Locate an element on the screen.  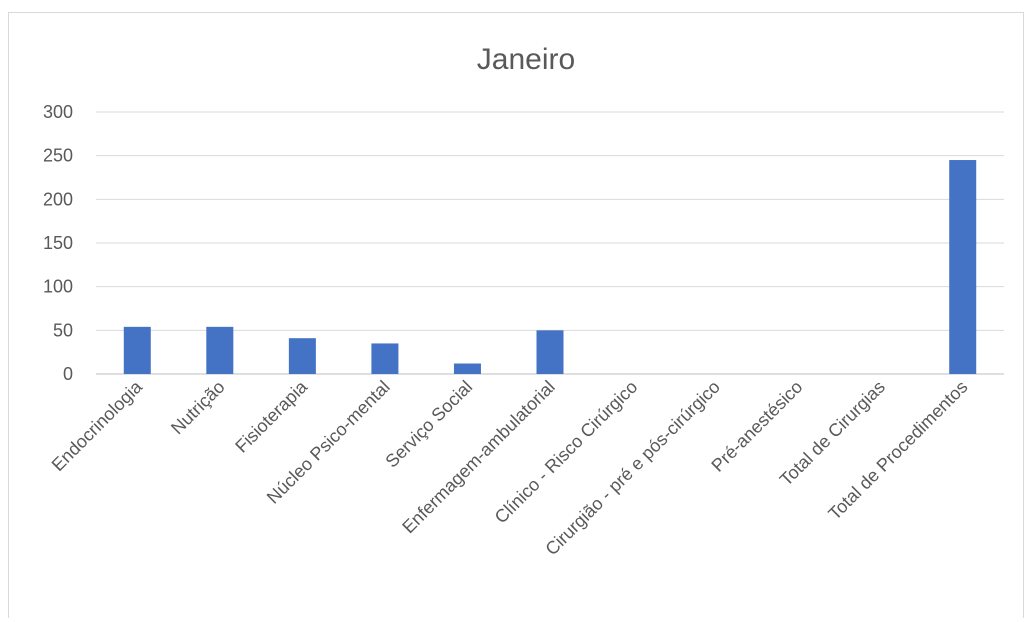
y-tick-label: 150 is located at coordinates (58, 243).